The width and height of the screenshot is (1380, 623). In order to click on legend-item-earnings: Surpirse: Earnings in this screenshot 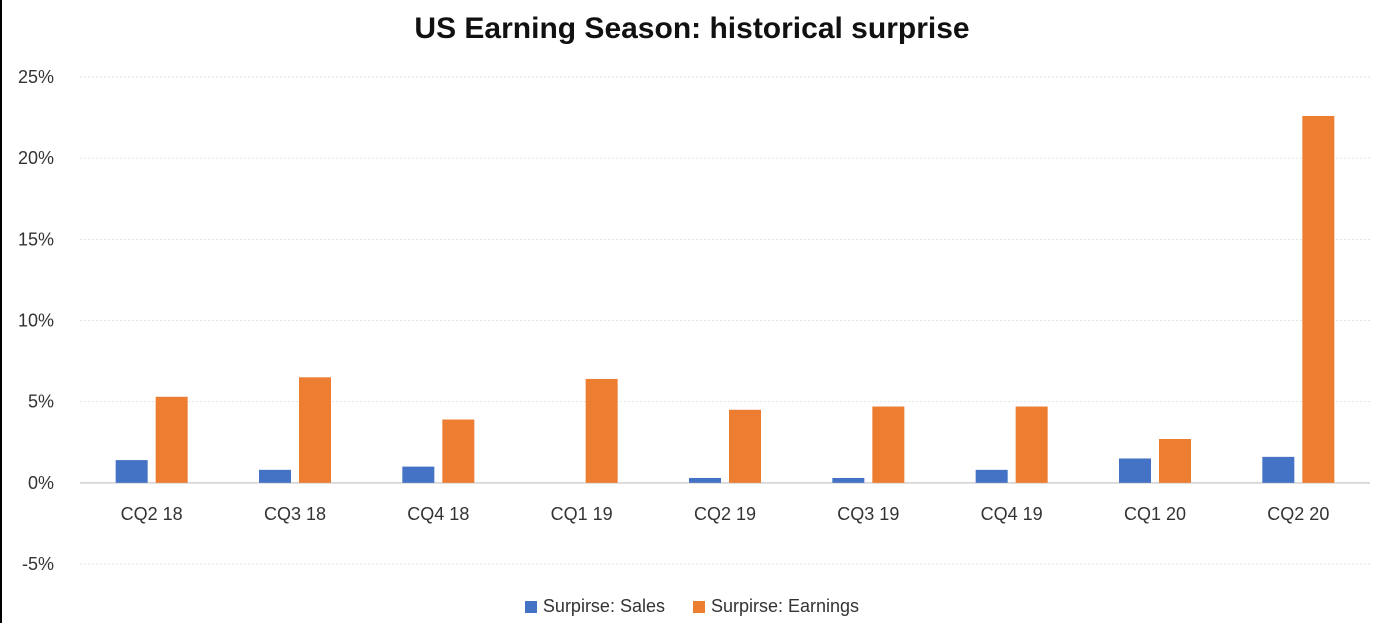, I will do `click(776, 606)`.